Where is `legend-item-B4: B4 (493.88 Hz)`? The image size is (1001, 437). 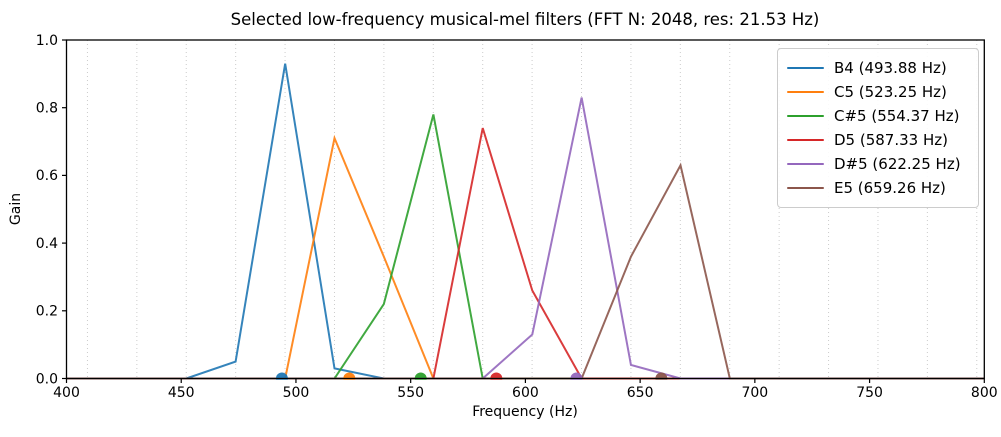 legend-item-B4: B4 (493.88 Hz) is located at coordinates (878, 68).